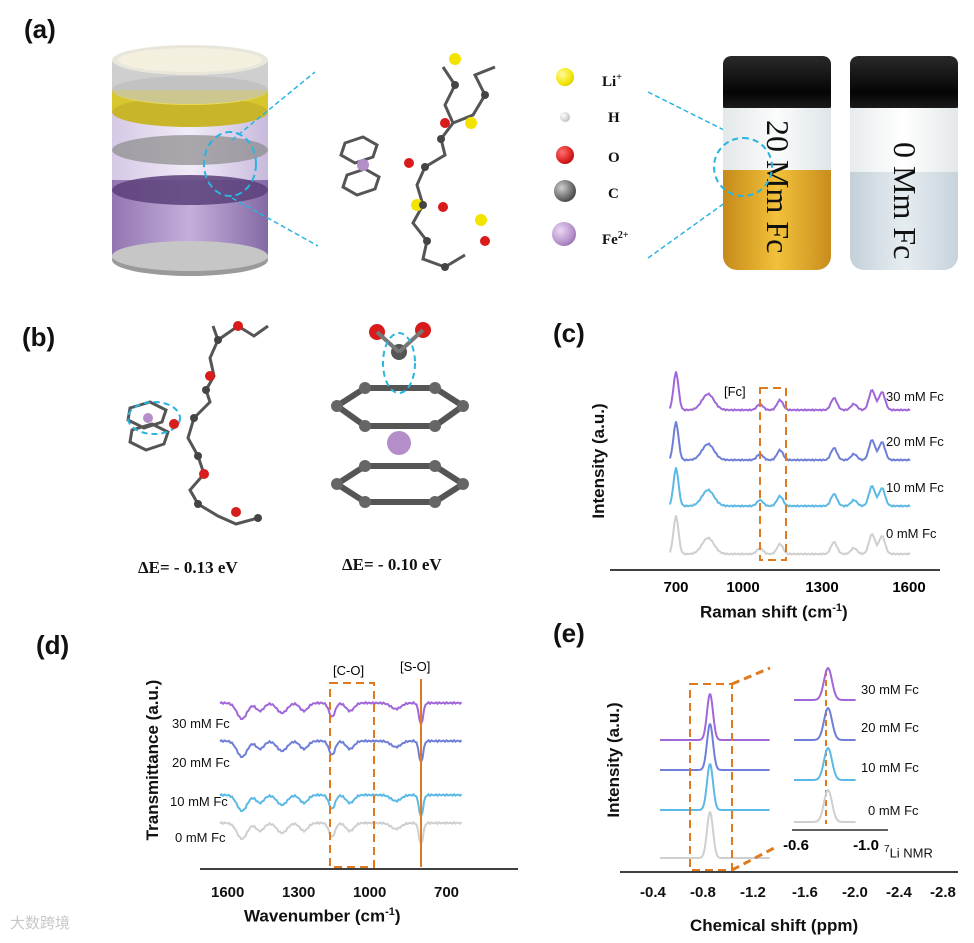 The image size is (974, 943). Describe the element at coordinates (796, 845) in the screenshot. I see `nmr-inset-tick-1: -0.6` at that location.